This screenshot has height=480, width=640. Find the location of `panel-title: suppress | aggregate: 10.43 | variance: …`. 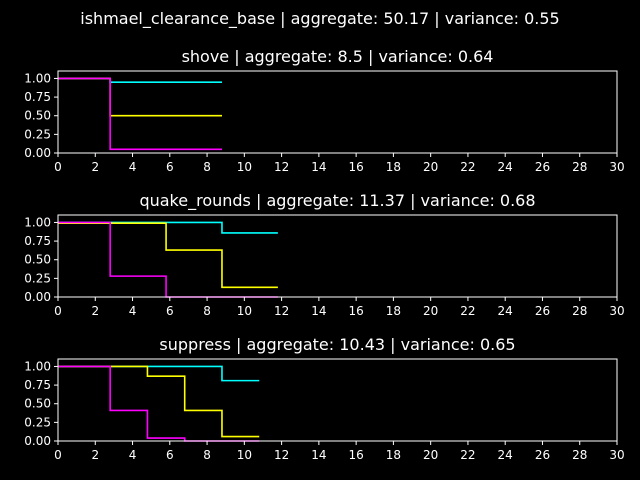

panel-title: suppress | aggregate: 10.43 | variance: … is located at coordinates (337, 344).